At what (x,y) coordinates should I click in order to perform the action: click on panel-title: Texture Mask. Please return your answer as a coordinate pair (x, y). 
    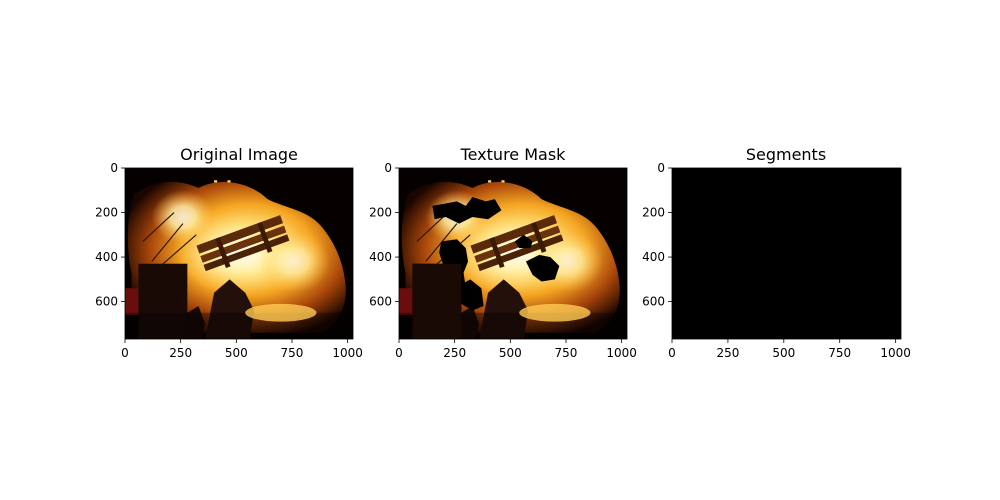
    Looking at the image, I should click on (513, 154).